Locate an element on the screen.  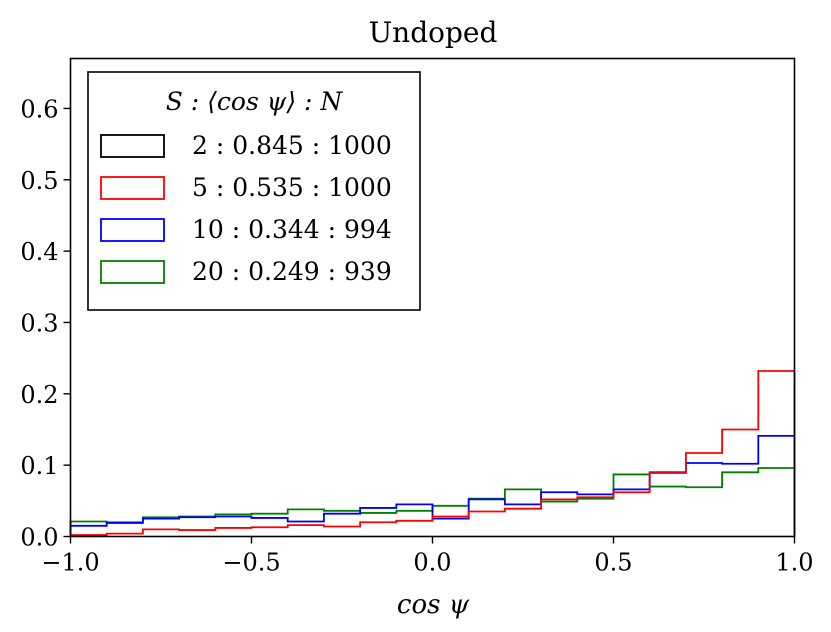
x-tick-label: 0.5 is located at coordinates (613, 563).